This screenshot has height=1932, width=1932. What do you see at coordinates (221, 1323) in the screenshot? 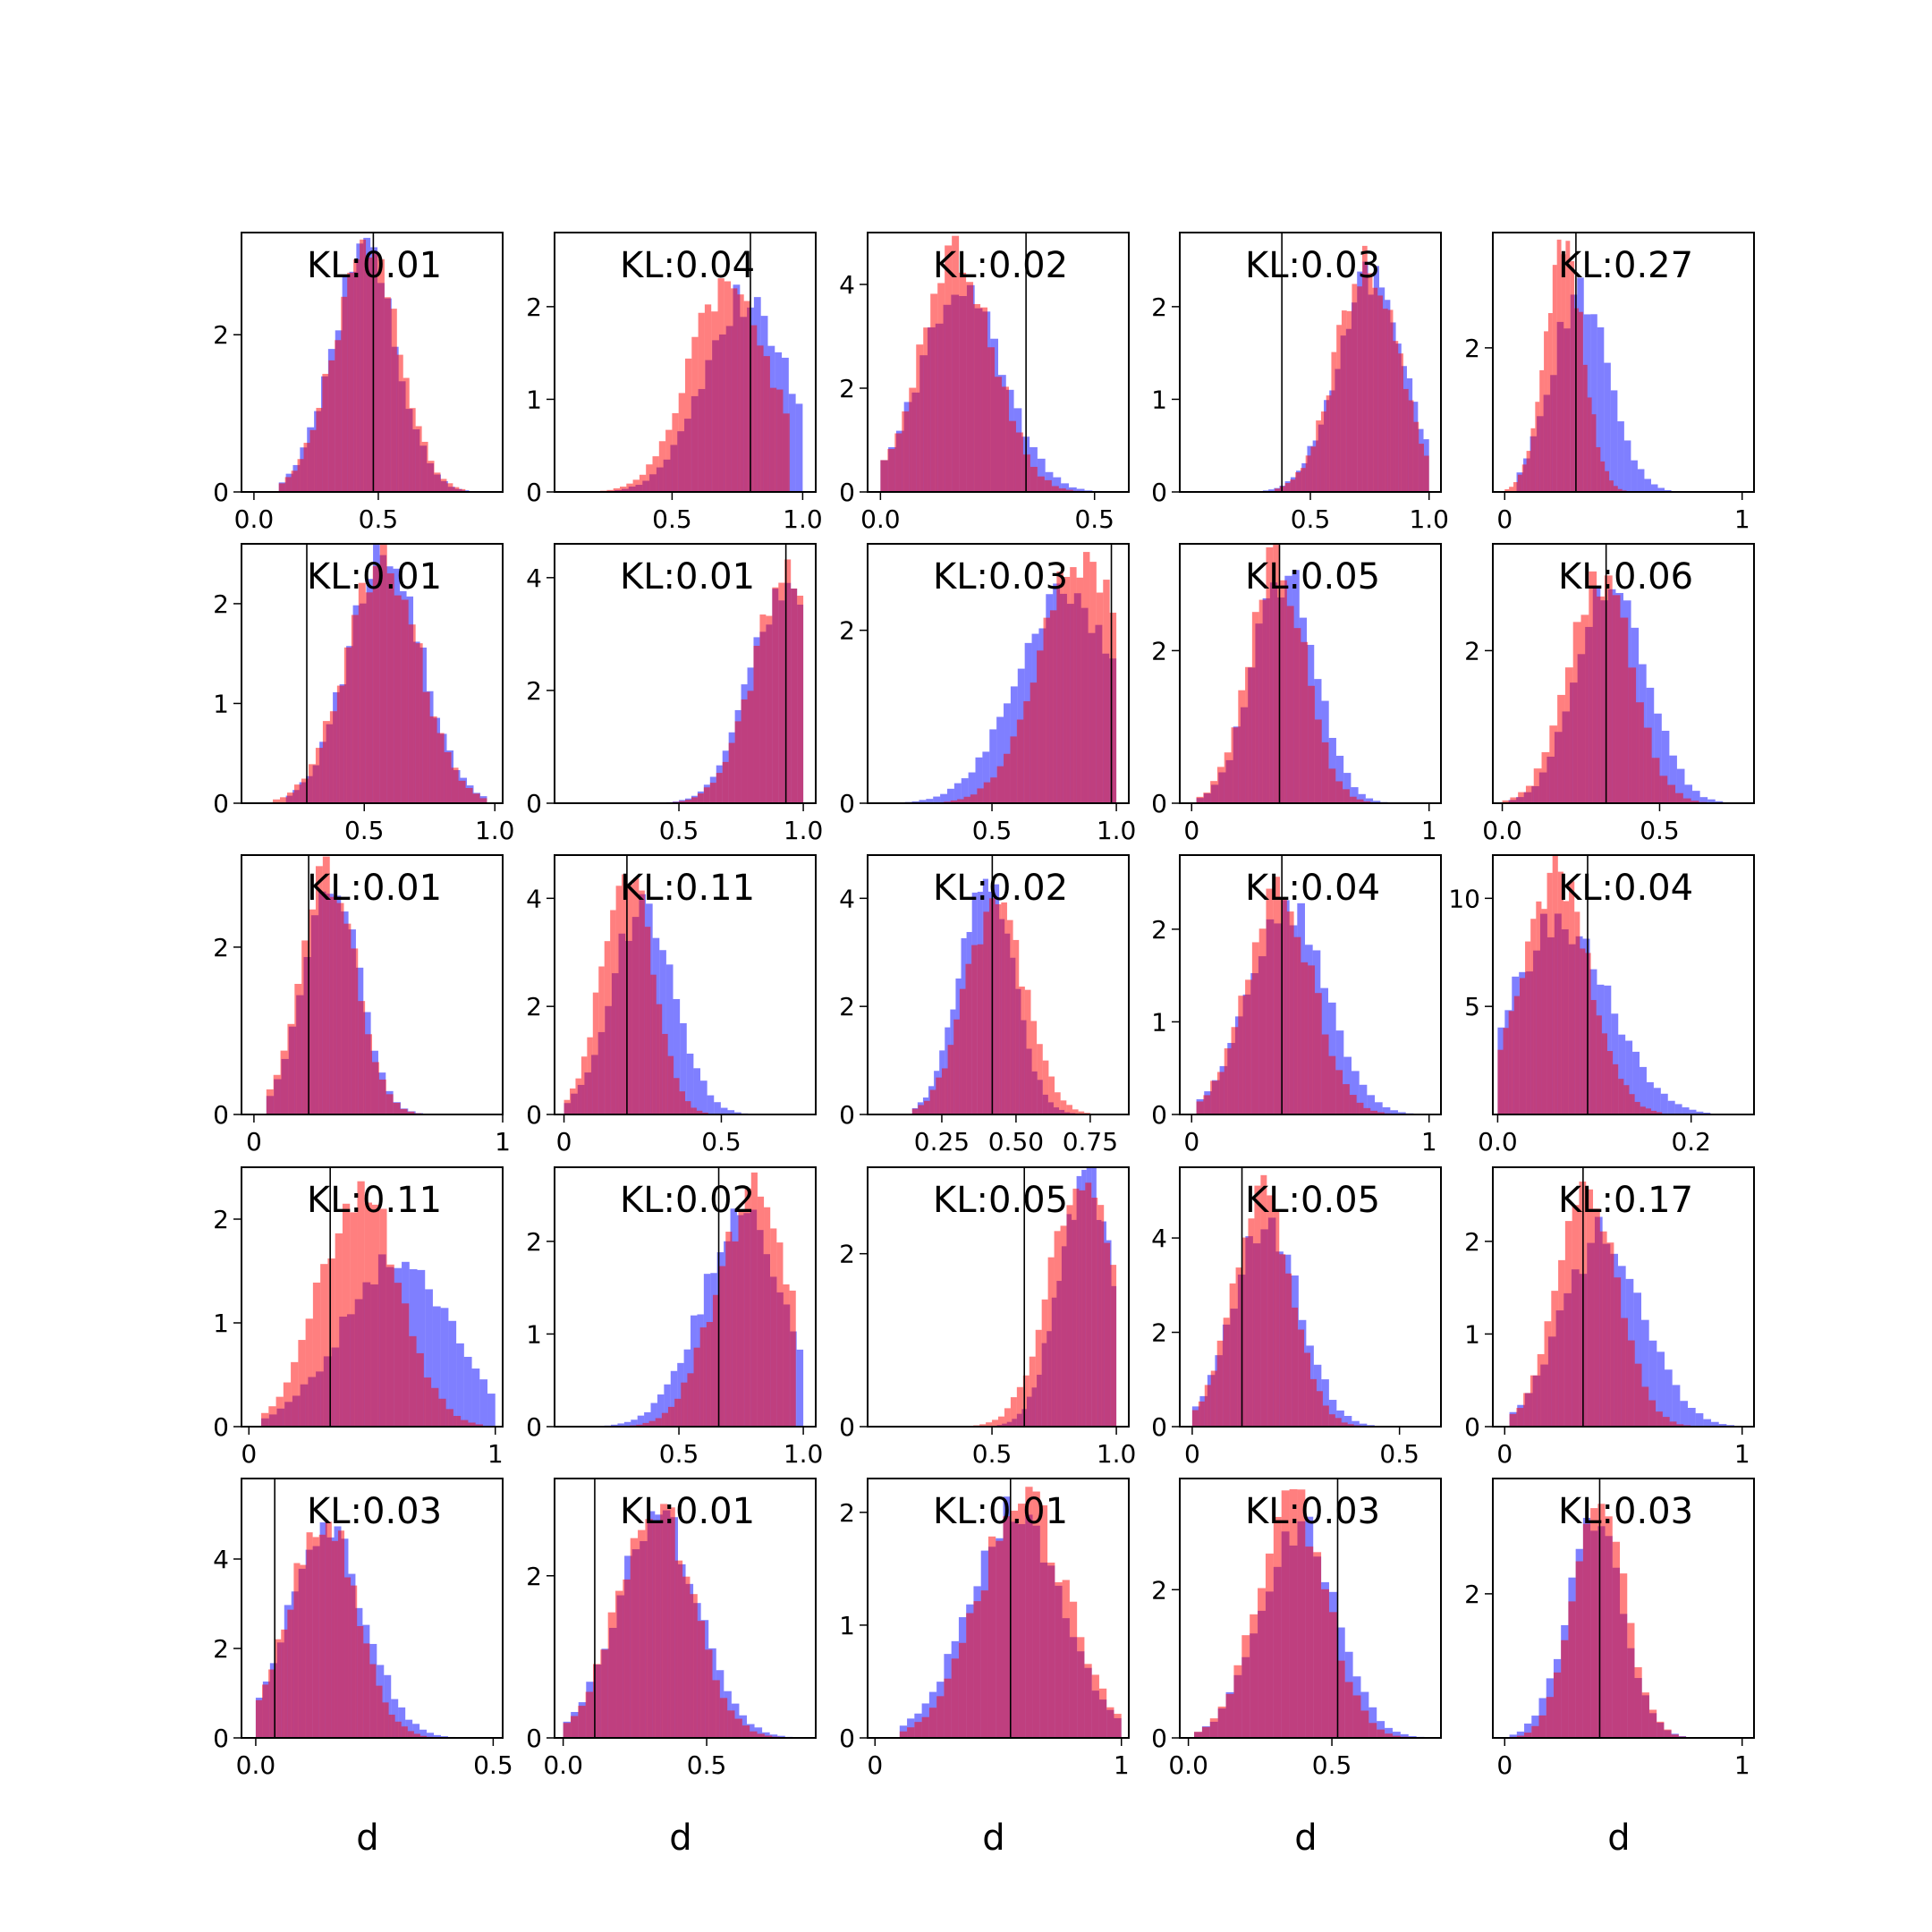
I see `y-tick-label: 1` at bounding box center [221, 1323].